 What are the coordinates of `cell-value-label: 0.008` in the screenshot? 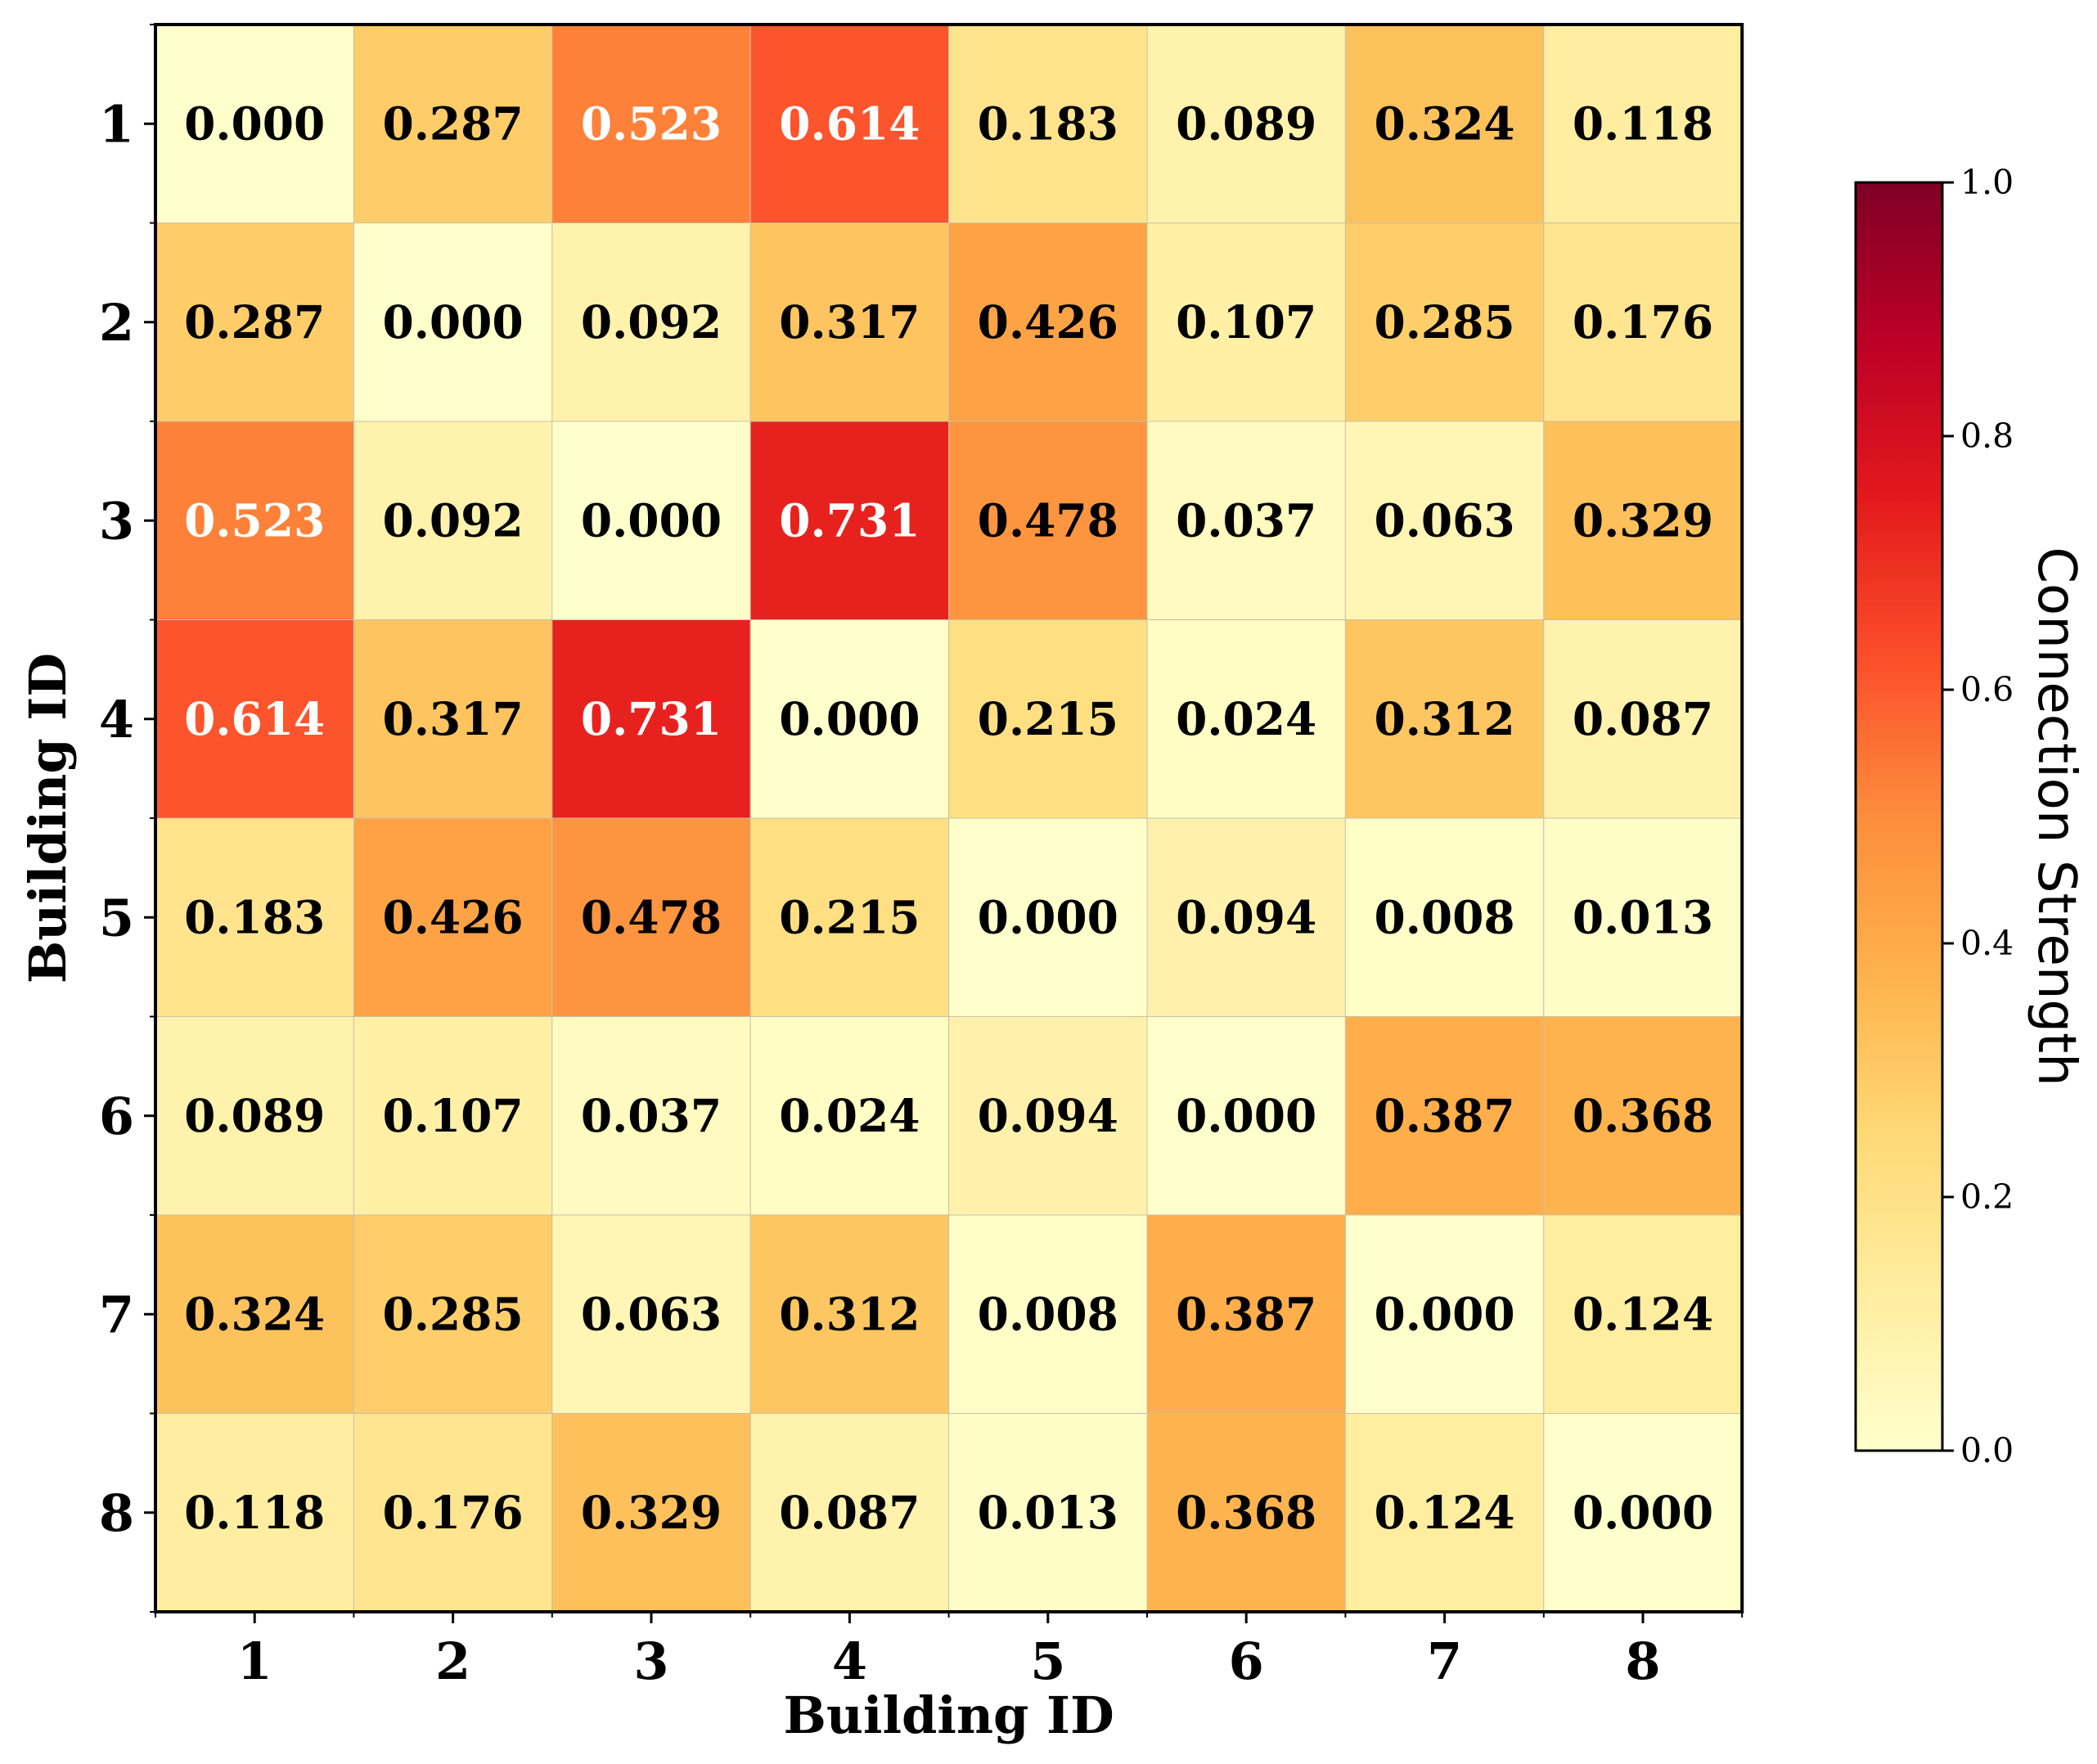 It's located at (1048, 1313).